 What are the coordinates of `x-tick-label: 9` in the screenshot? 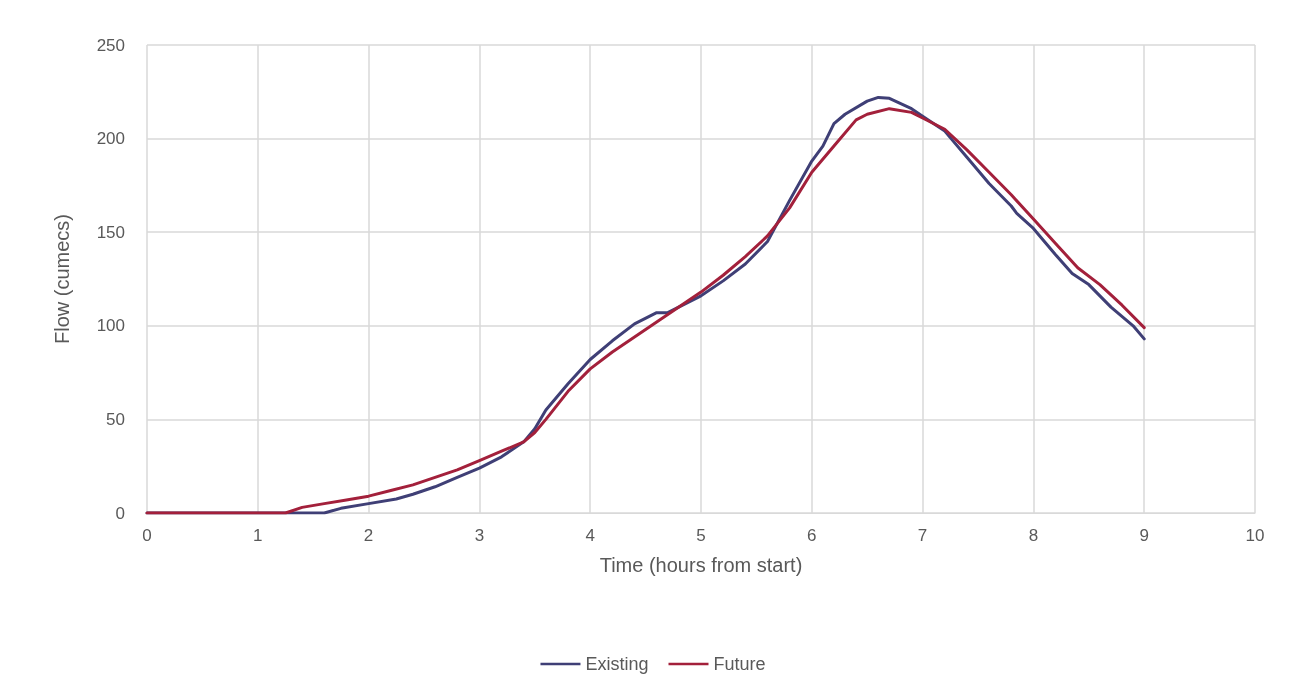 It's located at (1144, 535).